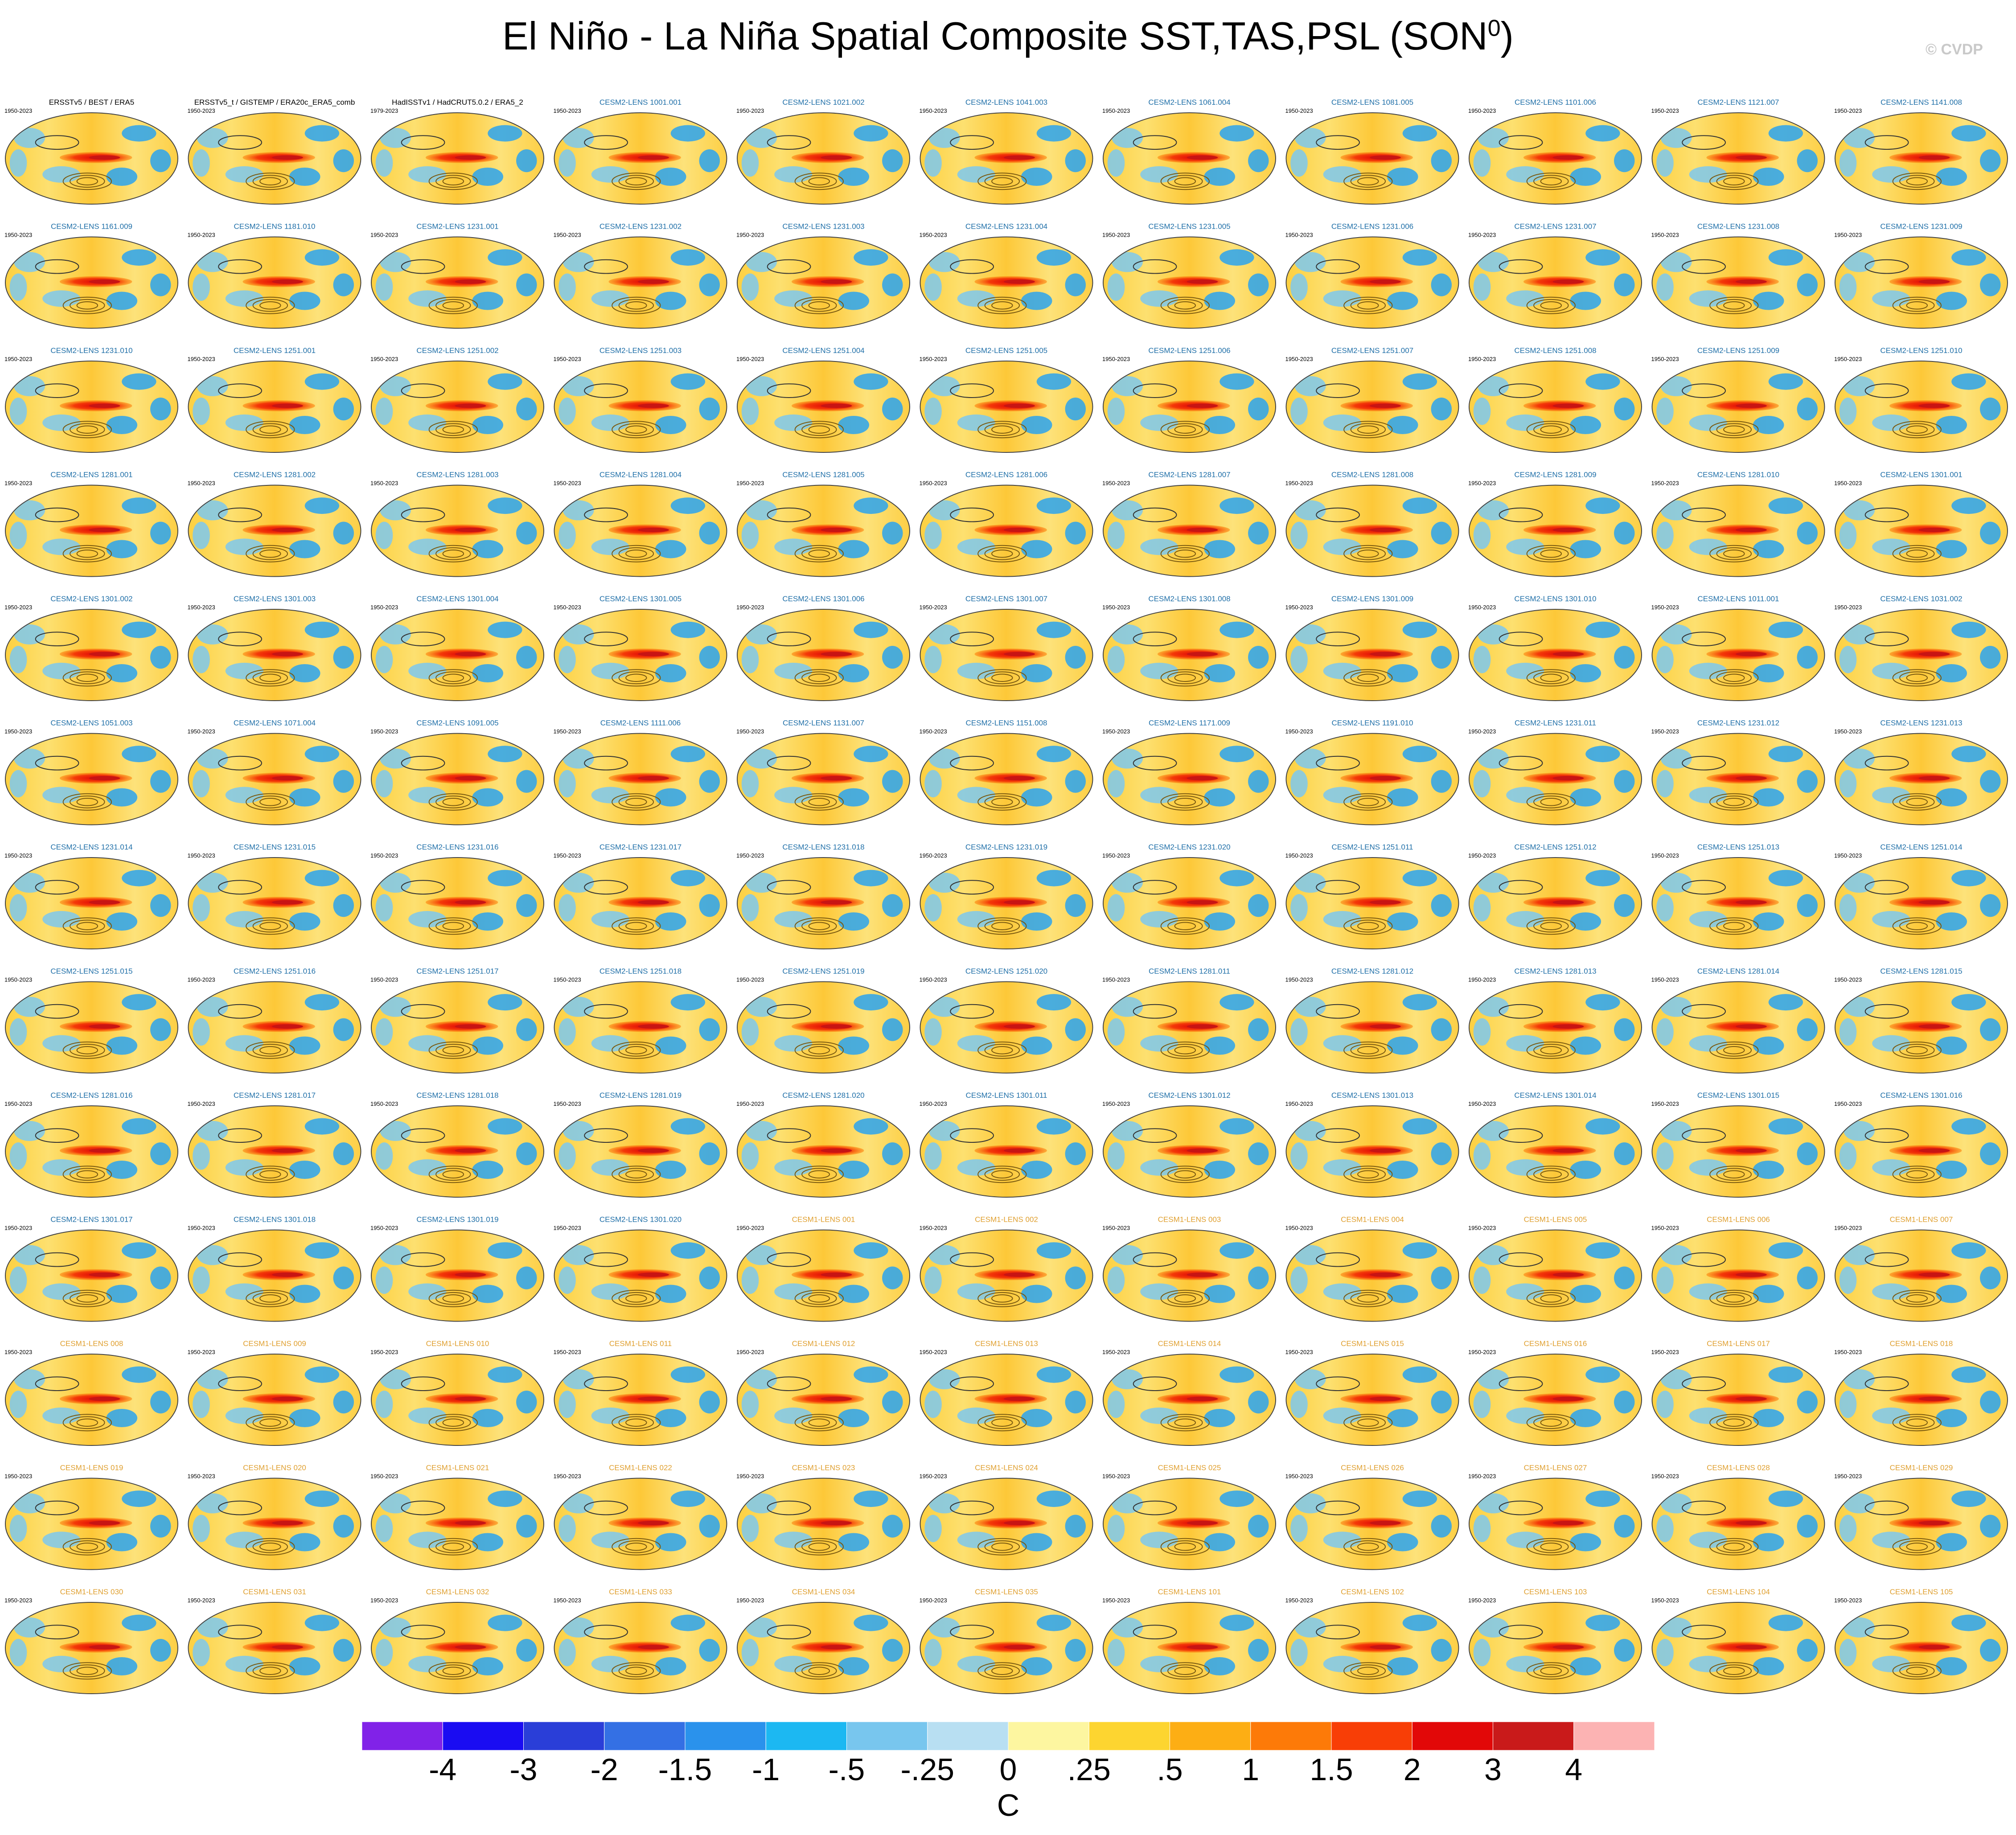  I want to click on panel-title: CESM1-LENS 018, so click(1921, 1343).